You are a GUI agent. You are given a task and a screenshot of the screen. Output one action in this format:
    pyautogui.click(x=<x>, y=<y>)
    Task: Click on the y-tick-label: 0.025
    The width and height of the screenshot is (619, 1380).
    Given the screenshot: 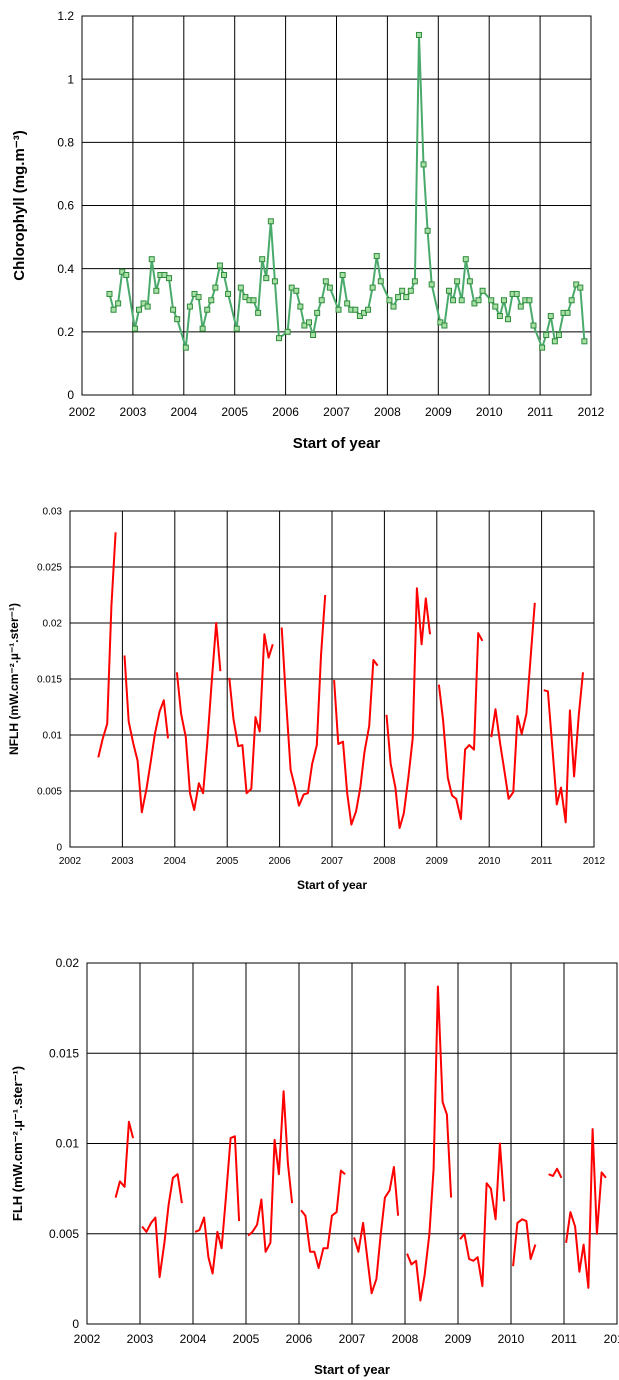 What is the action you would take?
    pyautogui.click(x=49, y=568)
    